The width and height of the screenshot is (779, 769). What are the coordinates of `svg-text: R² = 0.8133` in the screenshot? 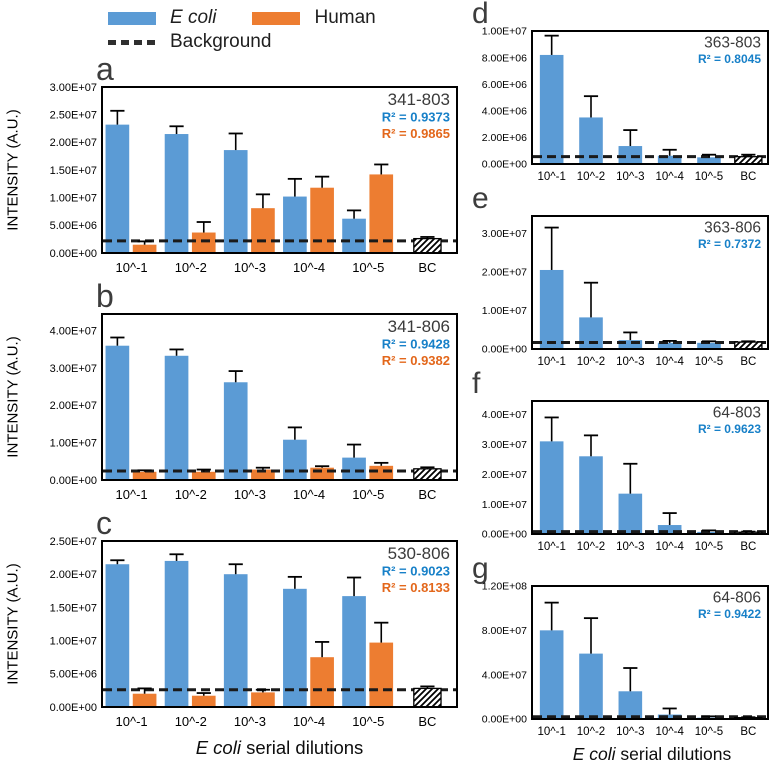 It's located at (416, 587).